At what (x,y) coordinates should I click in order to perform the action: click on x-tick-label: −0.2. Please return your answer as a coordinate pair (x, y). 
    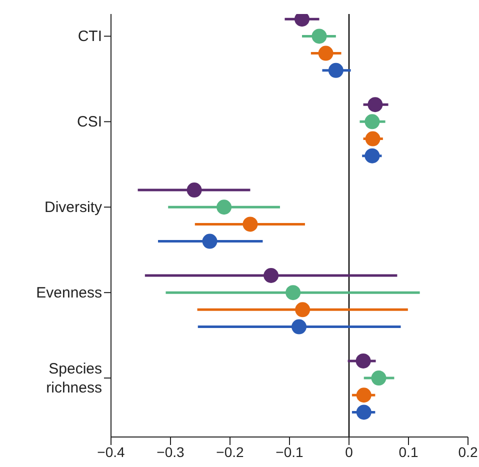
    Looking at the image, I should click on (230, 452).